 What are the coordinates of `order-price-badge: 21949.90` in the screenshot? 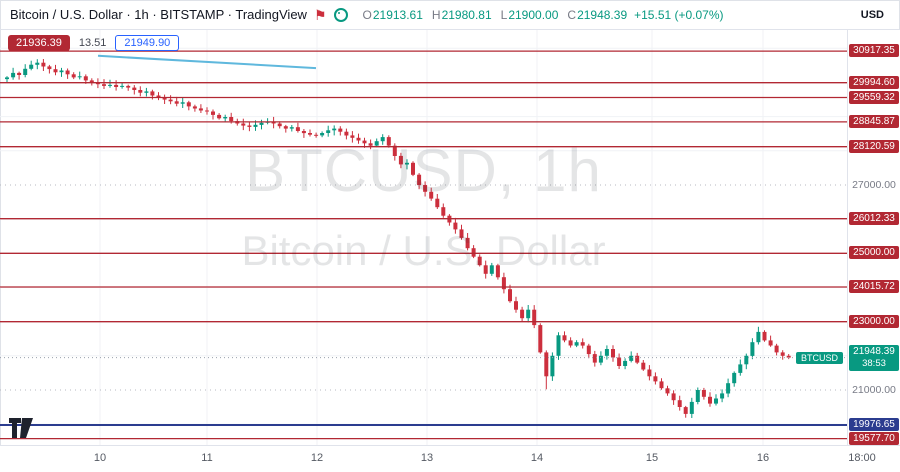 It's located at (147, 43).